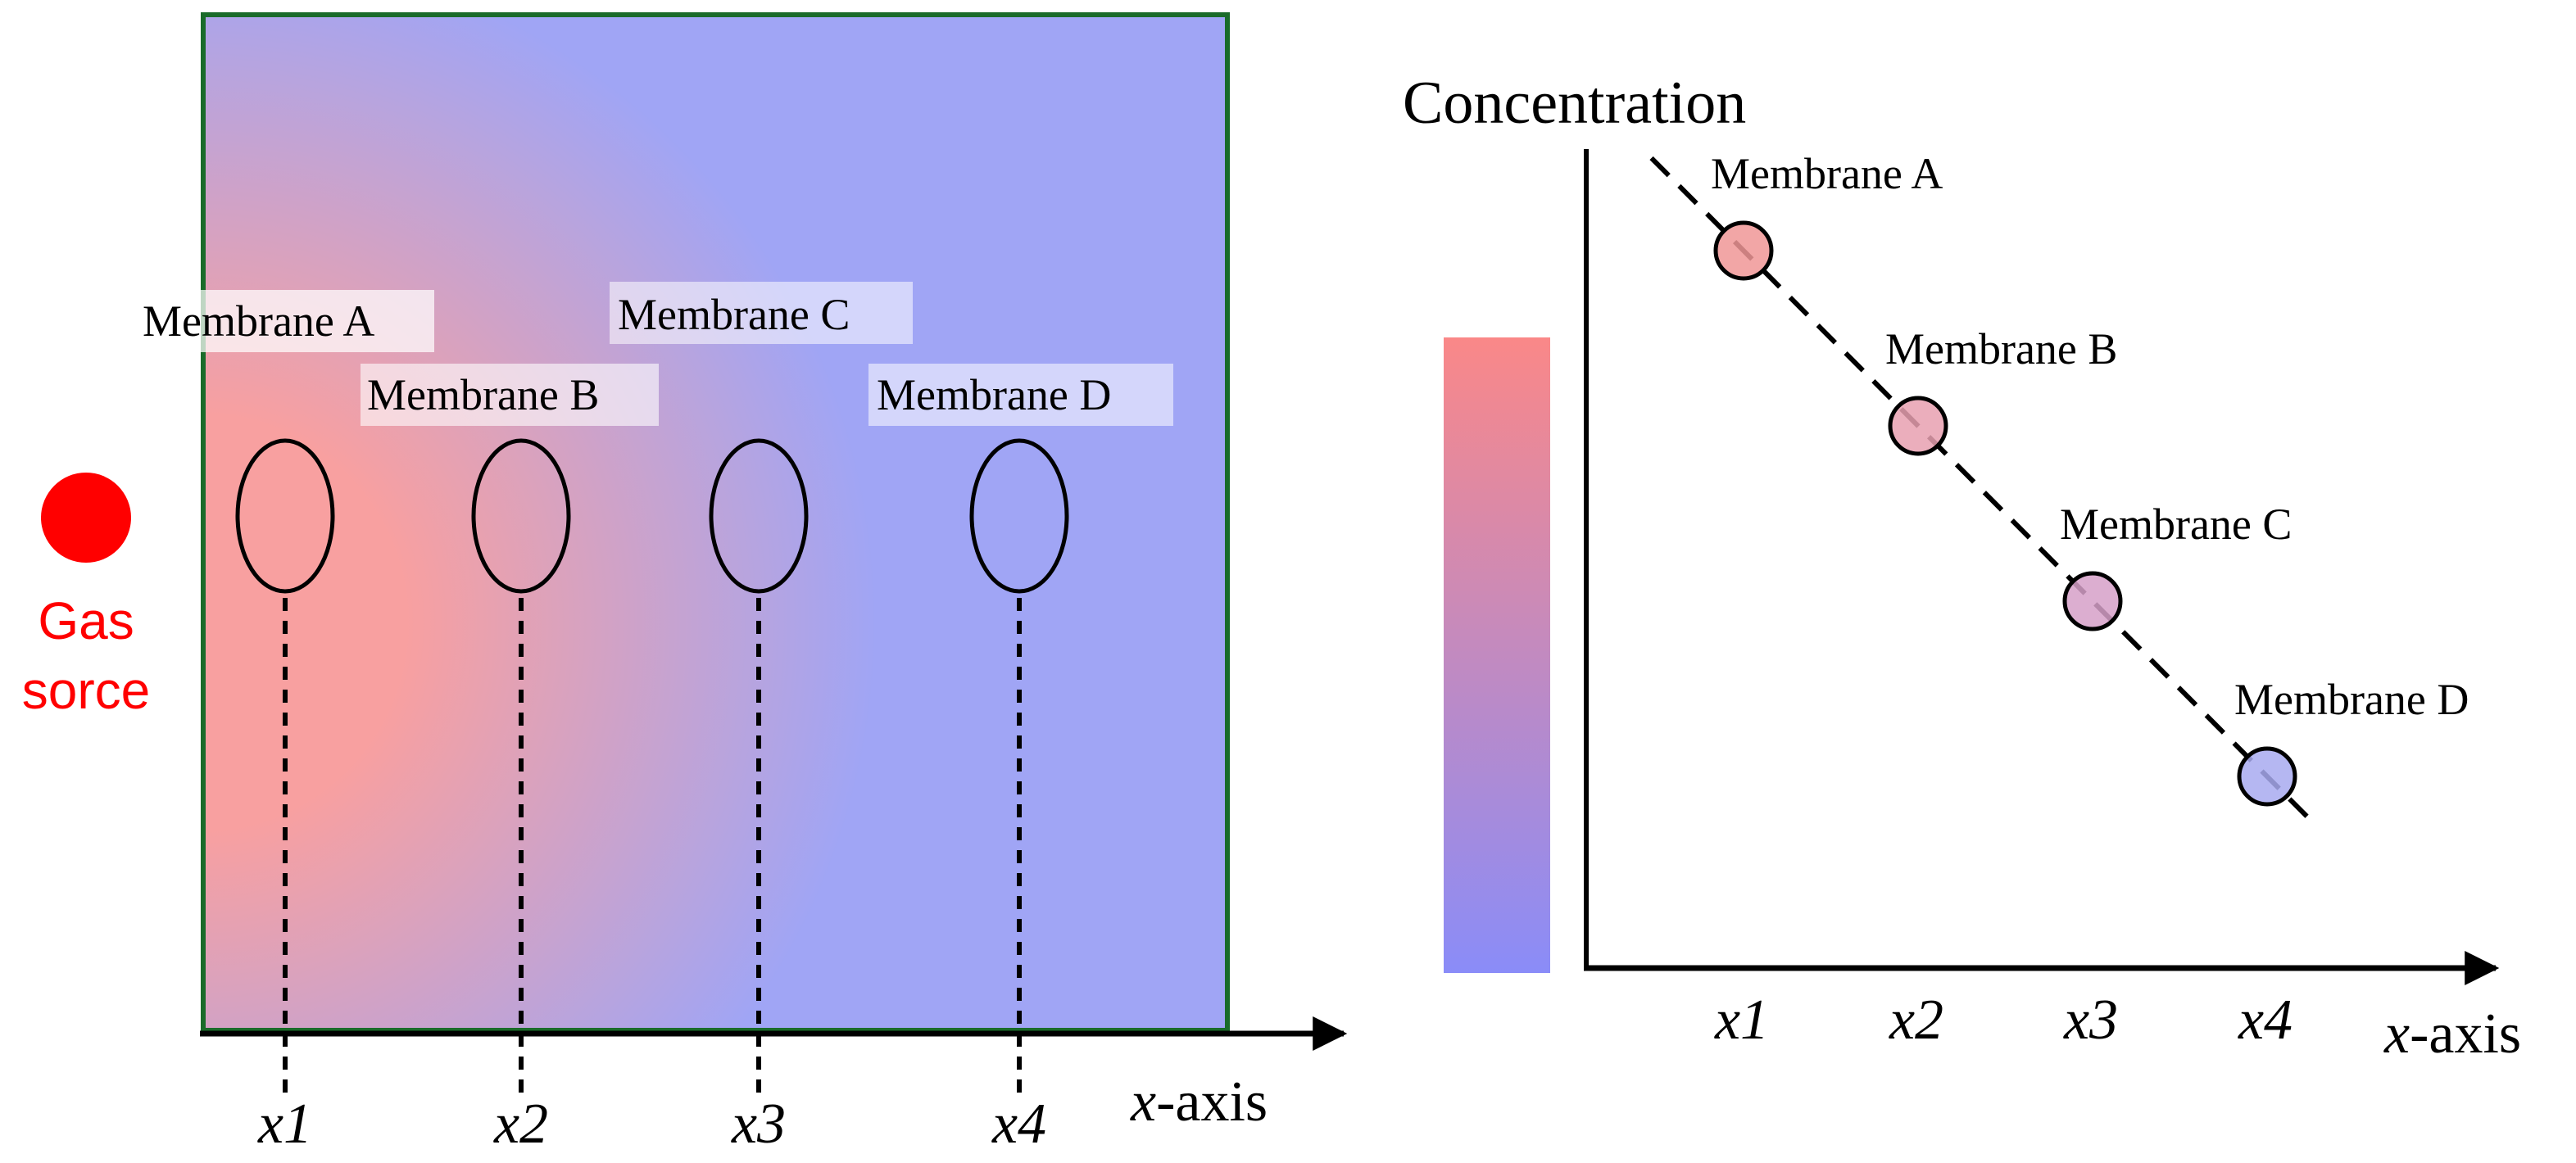 The height and width of the screenshot is (1163, 2576). Describe the element at coordinates (652, 516) in the screenshot. I see `panel-membranes` at that location.